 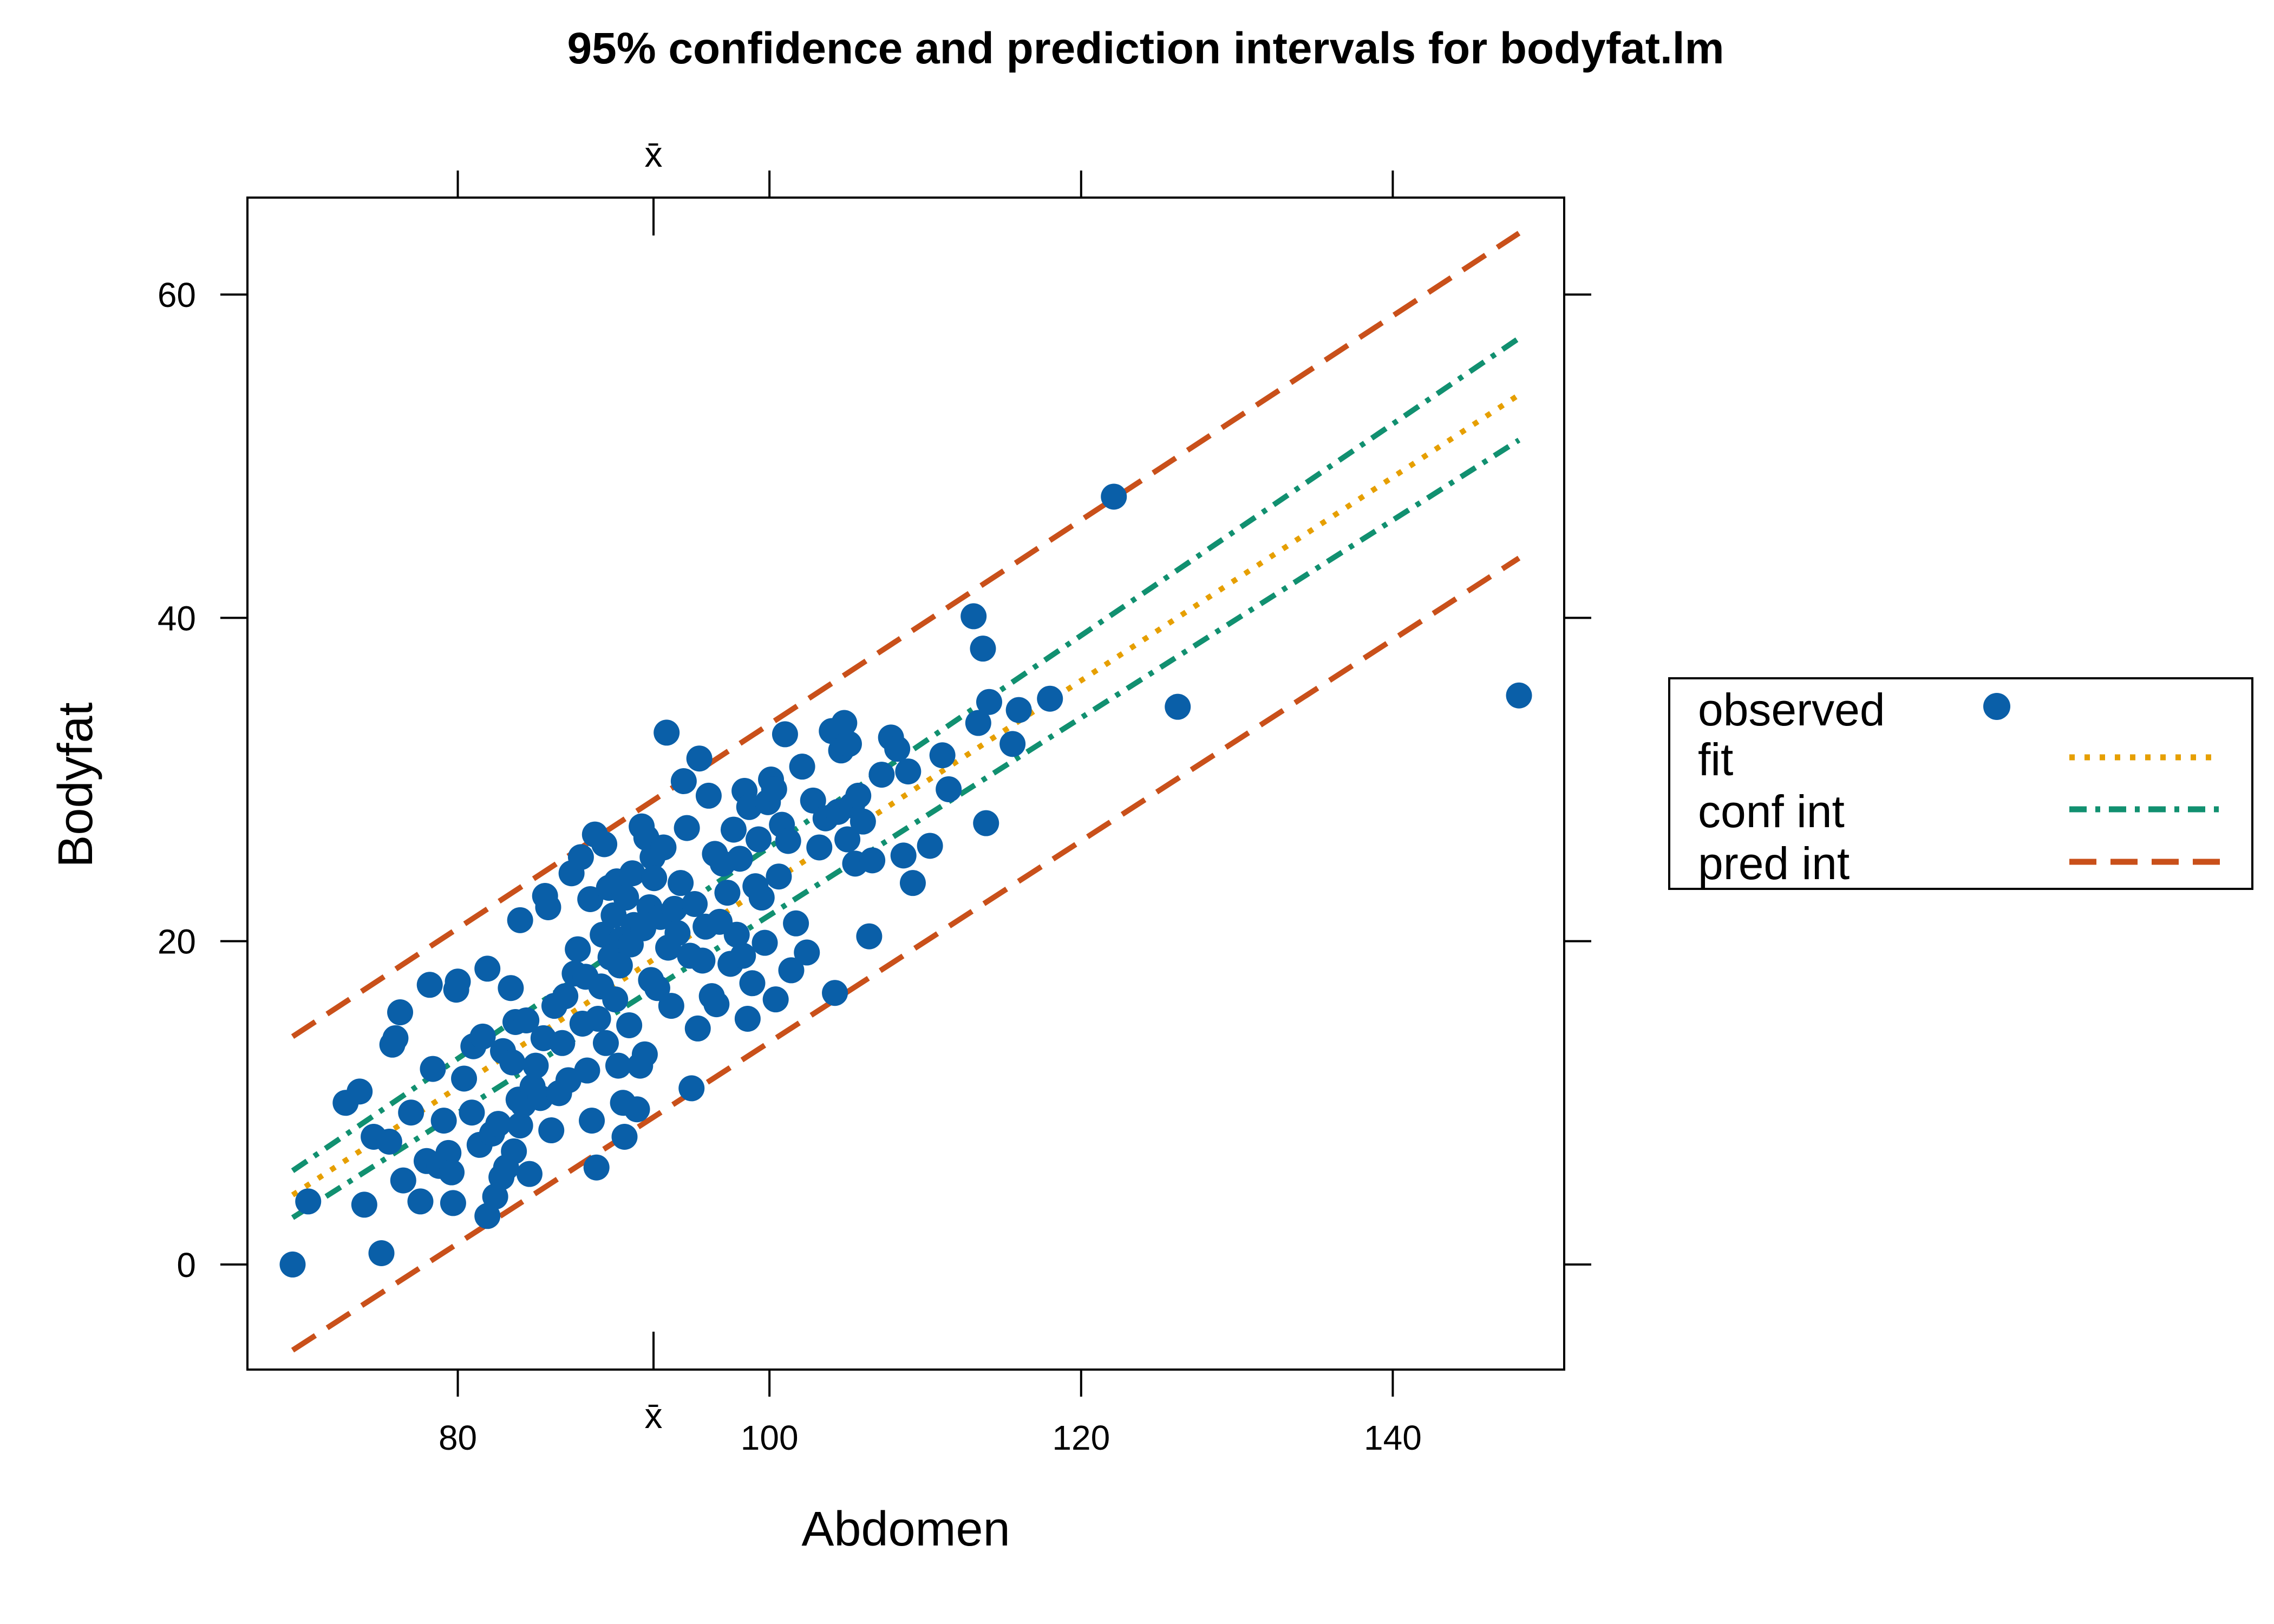 I want to click on legend-label-observed: observed, so click(x=1792, y=709).